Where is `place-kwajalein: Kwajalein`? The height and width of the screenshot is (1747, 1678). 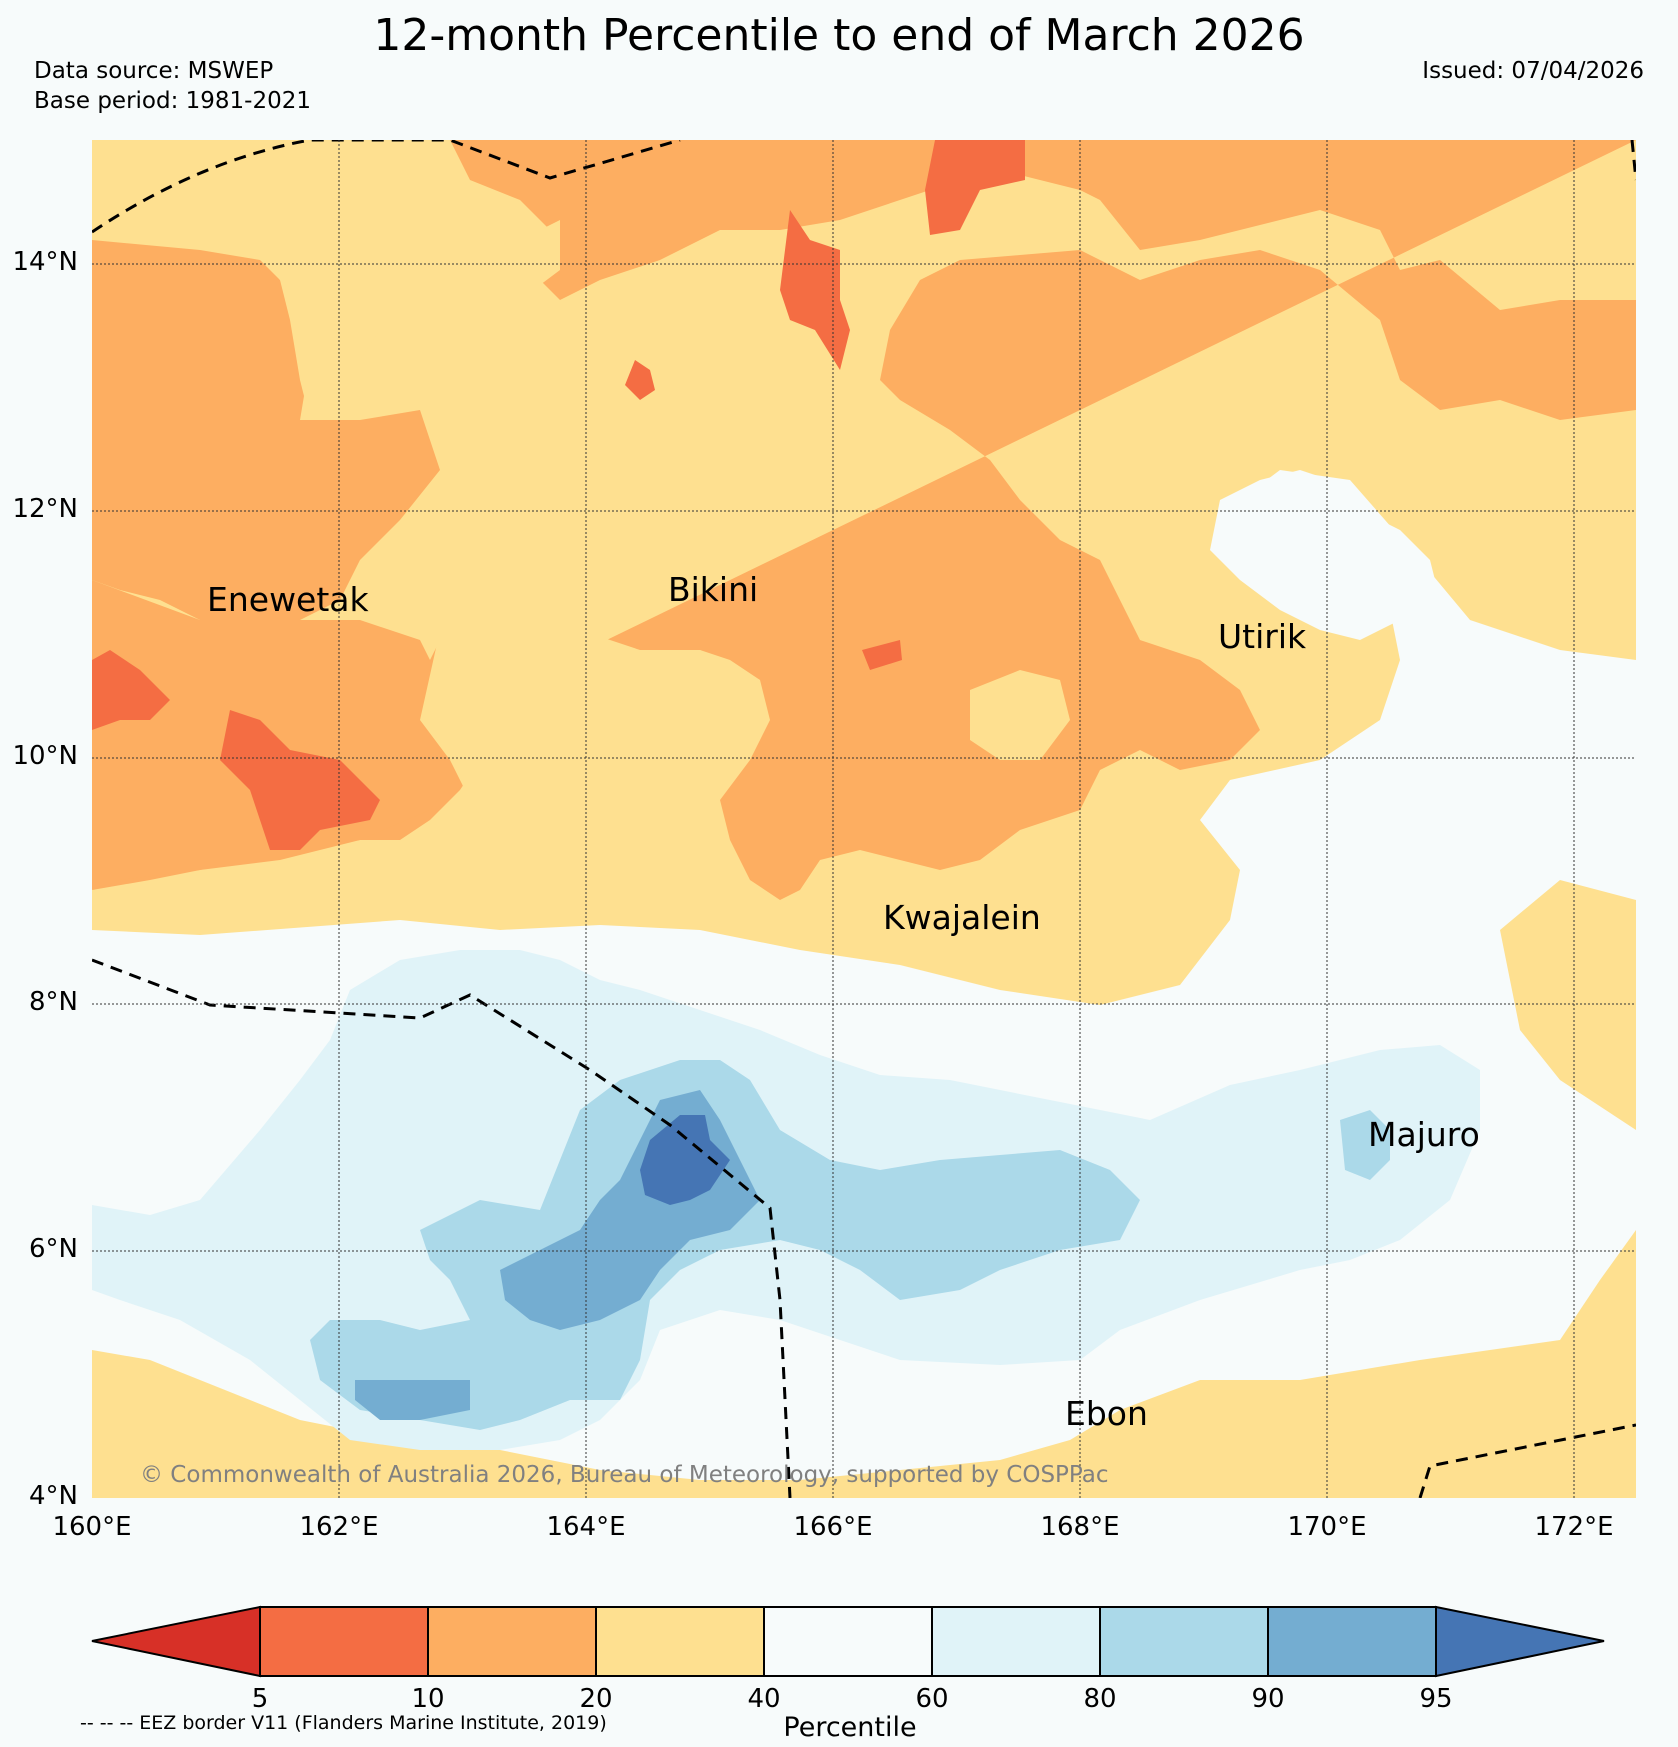 place-kwajalein: Kwajalein is located at coordinates (962, 917).